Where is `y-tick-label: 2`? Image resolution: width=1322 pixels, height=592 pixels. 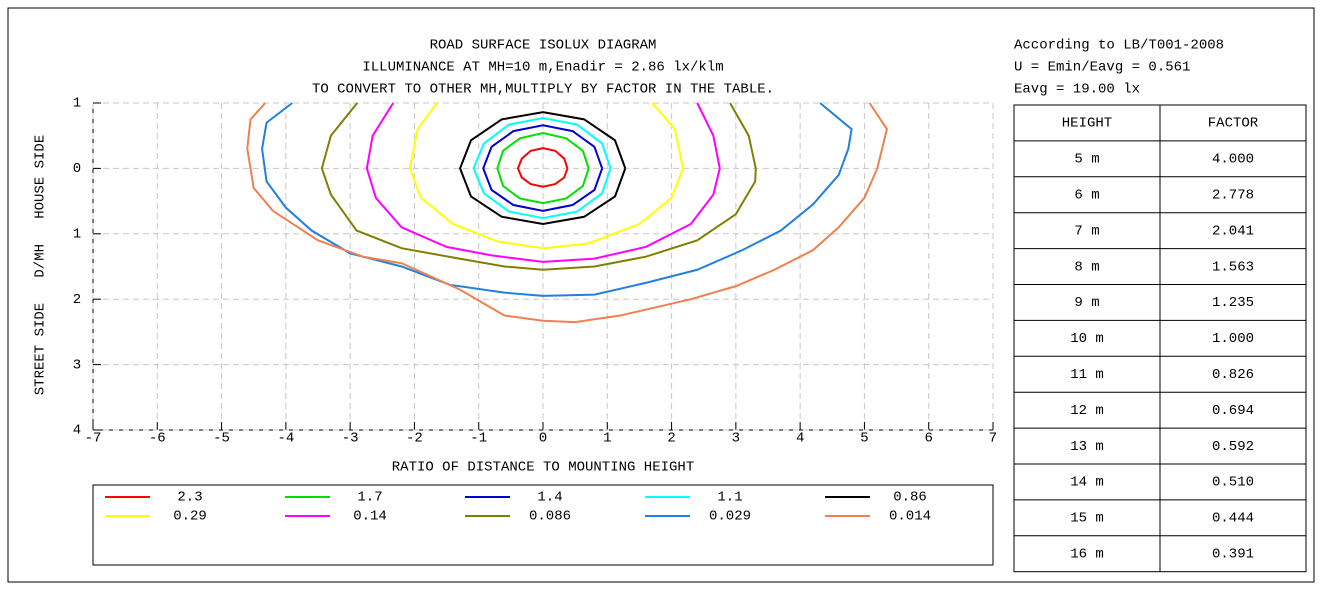
y-tick-label: 2 is located at coordinates (77, 300).